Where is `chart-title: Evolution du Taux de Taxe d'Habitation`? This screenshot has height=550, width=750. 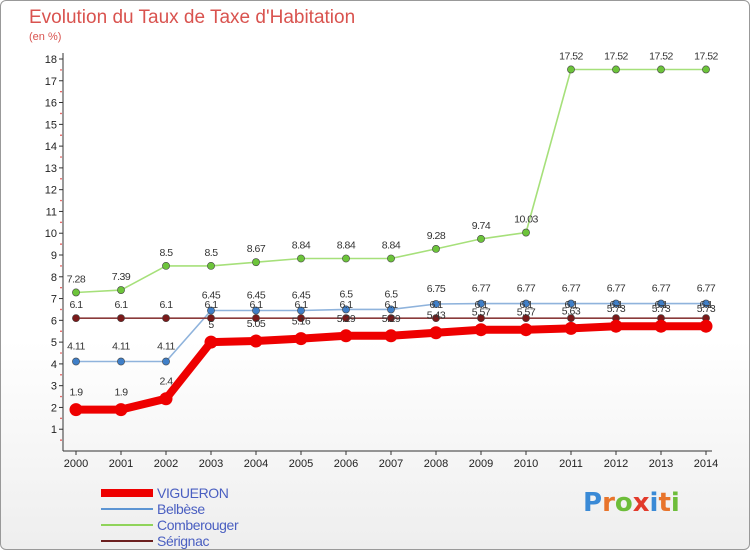 chart-title: Evolution du Taux de Taxe d'Habitation is located at coordinates (192, 17).